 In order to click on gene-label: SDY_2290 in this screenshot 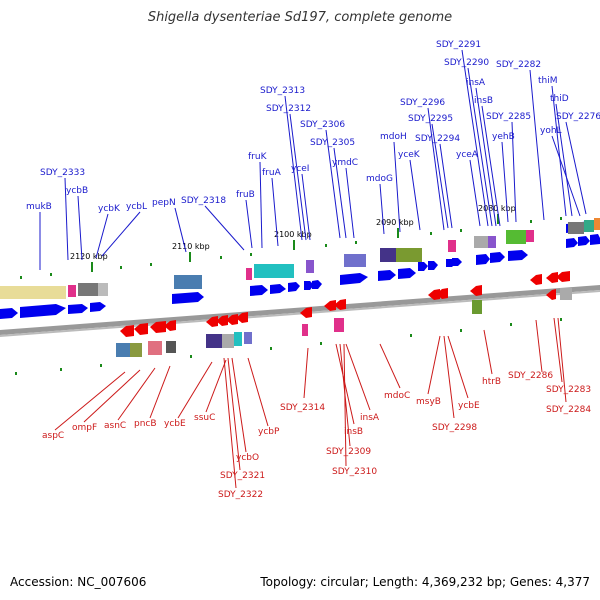, I will do `click(466, 63)`.